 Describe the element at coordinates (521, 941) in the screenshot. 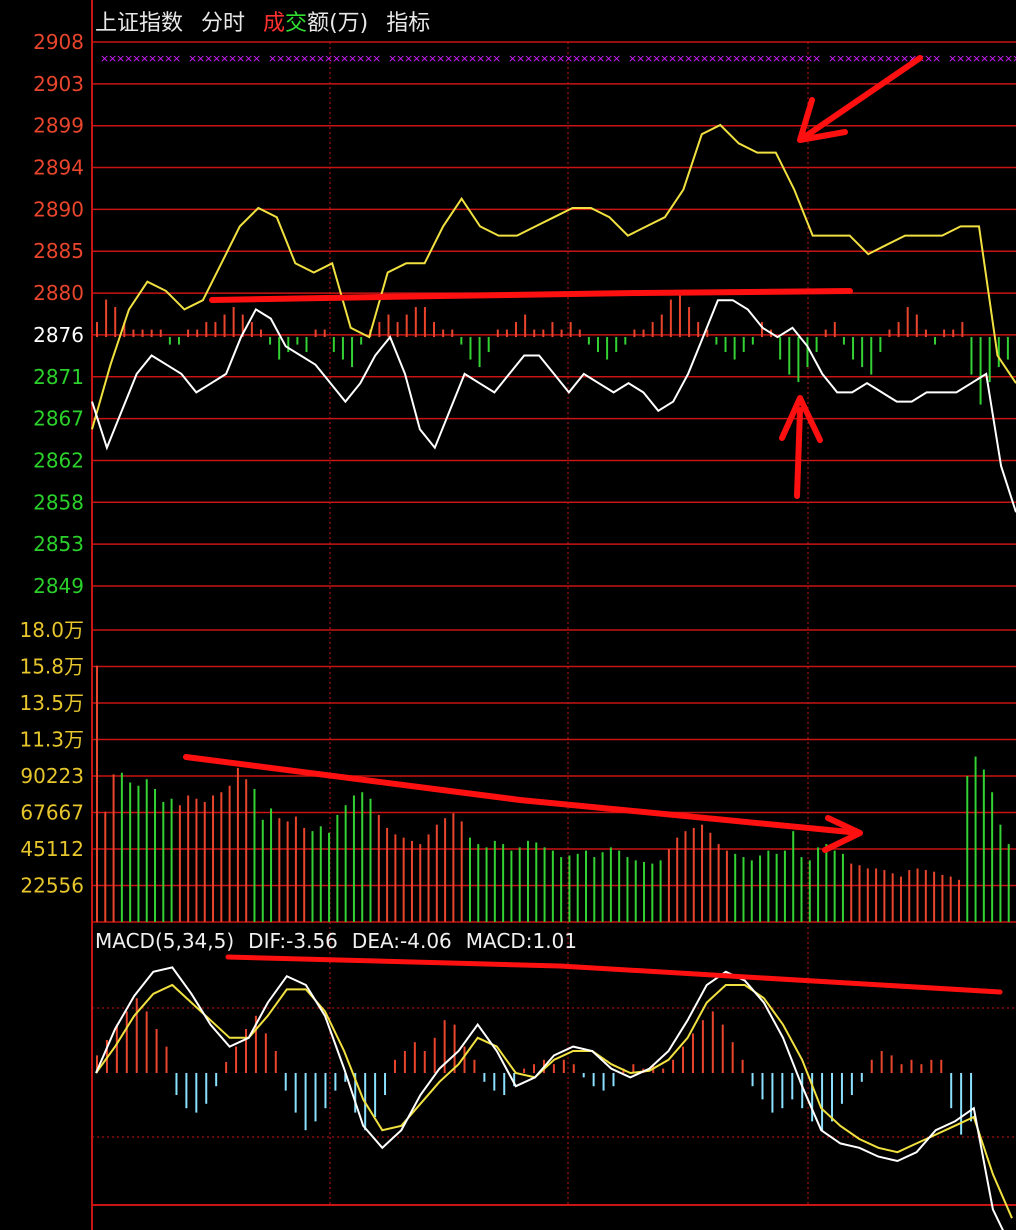

I see `macd-value: MACD:1.01` at that location.